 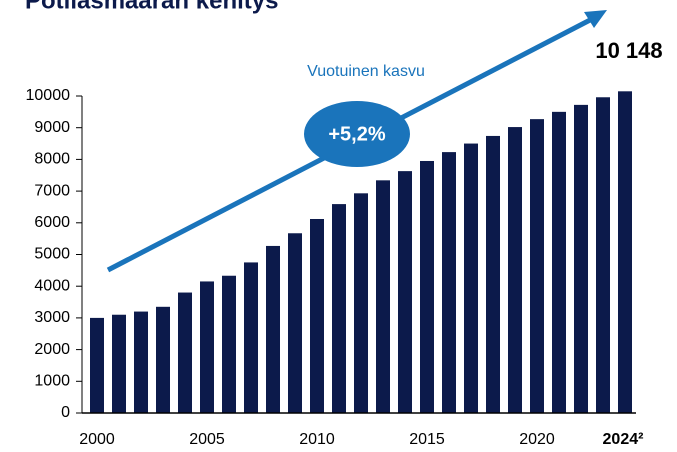 I want to click on y-tick-label: 7000, so click(x=52, y=190).